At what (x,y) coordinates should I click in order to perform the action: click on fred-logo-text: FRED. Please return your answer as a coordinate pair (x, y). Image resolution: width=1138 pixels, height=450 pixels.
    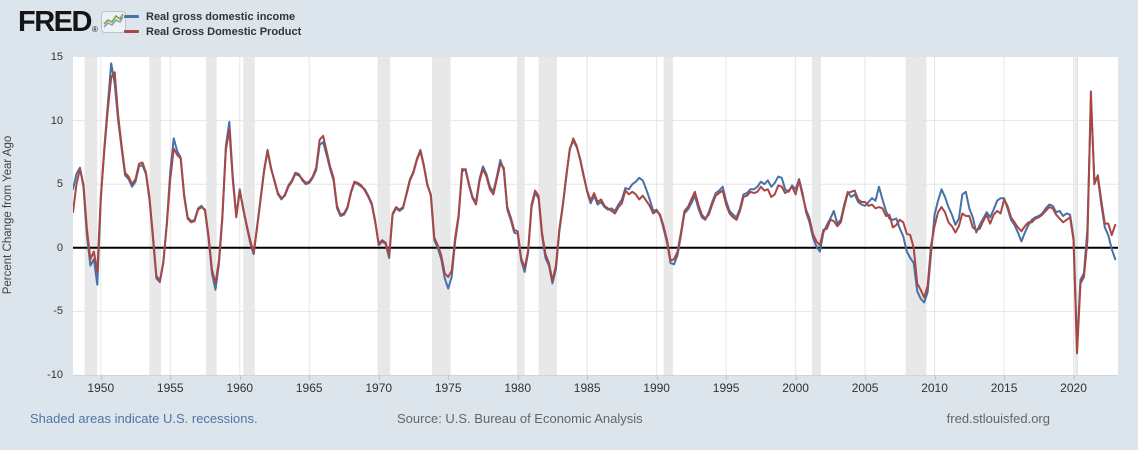
    Looking at the image, I should click on (55, 22).